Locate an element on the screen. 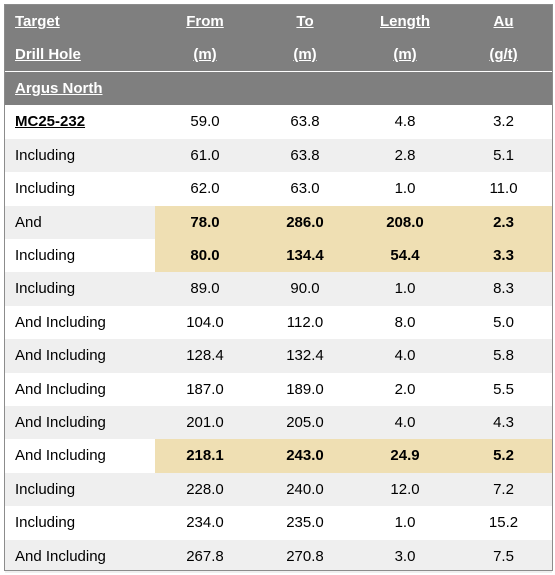  row-length: 2.0 is located at coordinates (405, 389).